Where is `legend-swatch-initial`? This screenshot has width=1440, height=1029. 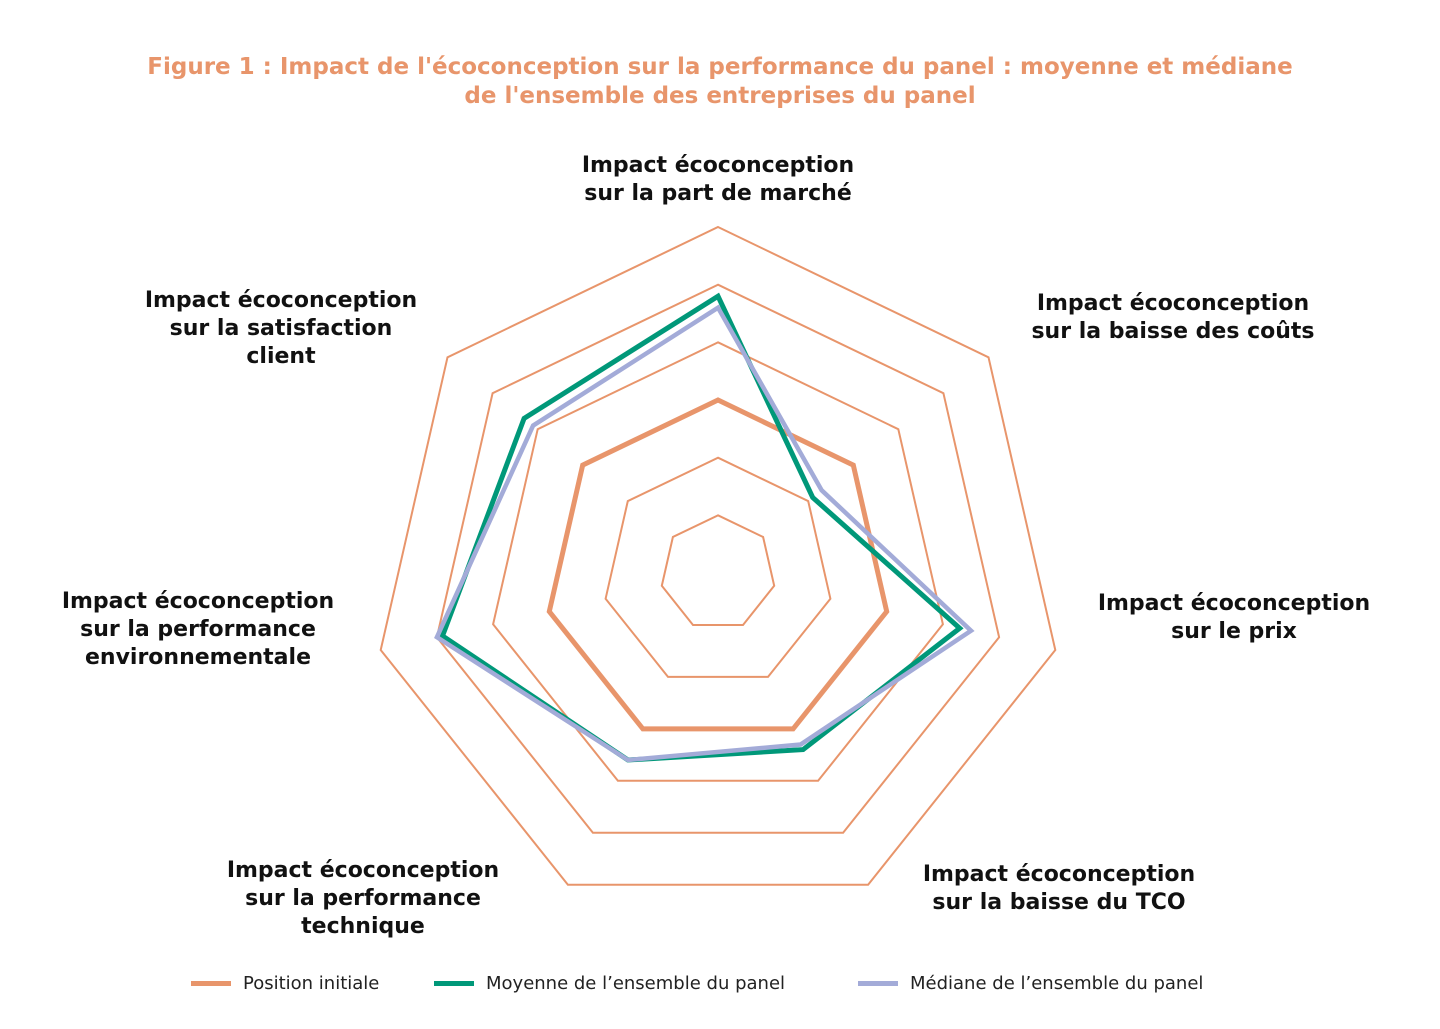 legend-swatch-initial is located at coordinates (211, 983).